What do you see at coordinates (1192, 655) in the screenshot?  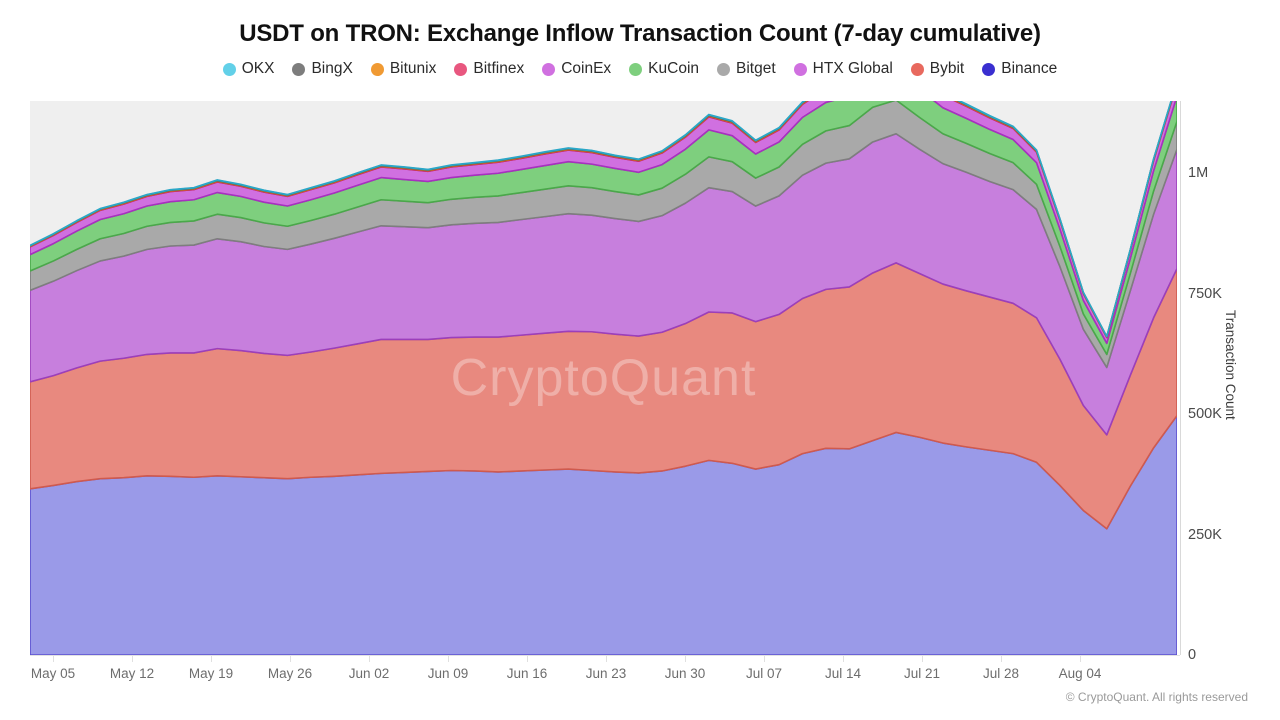 I see `y-axis-tick-label: 0` at bounding box center [1192, 655].